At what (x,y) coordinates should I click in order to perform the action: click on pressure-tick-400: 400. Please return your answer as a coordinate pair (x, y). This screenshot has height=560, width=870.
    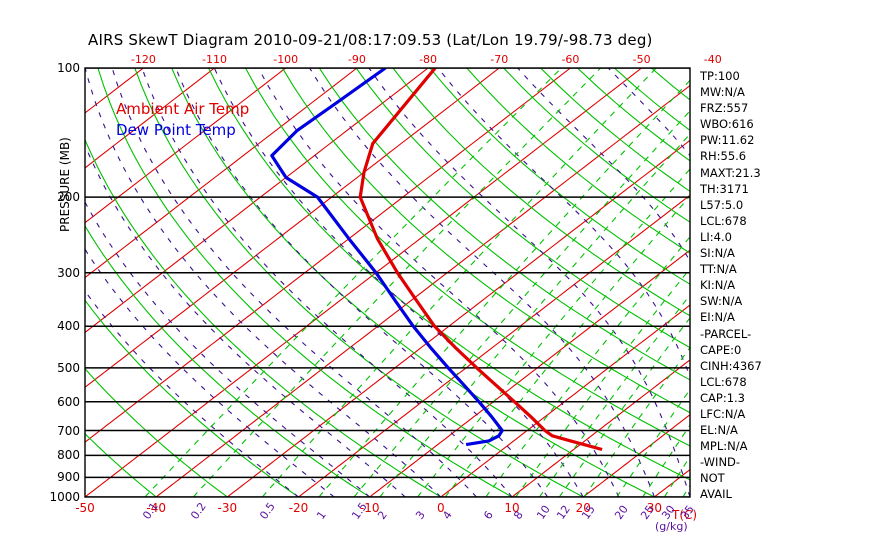
    Looking at the image, I should click on (68, 326).